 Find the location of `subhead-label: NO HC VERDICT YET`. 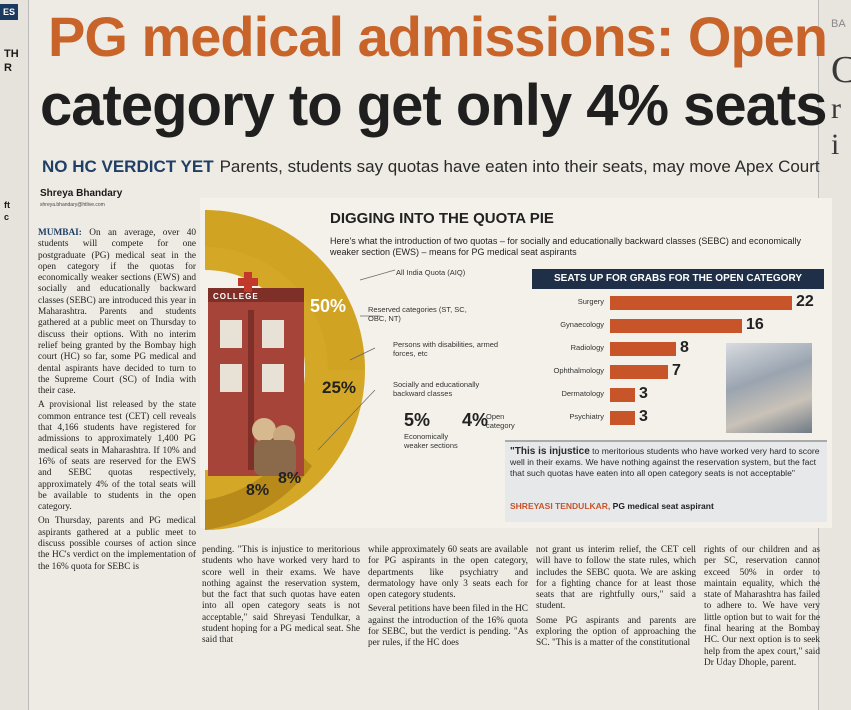

subhead-label: NO HC VERDICT YET is located at coordinates (128, 166).